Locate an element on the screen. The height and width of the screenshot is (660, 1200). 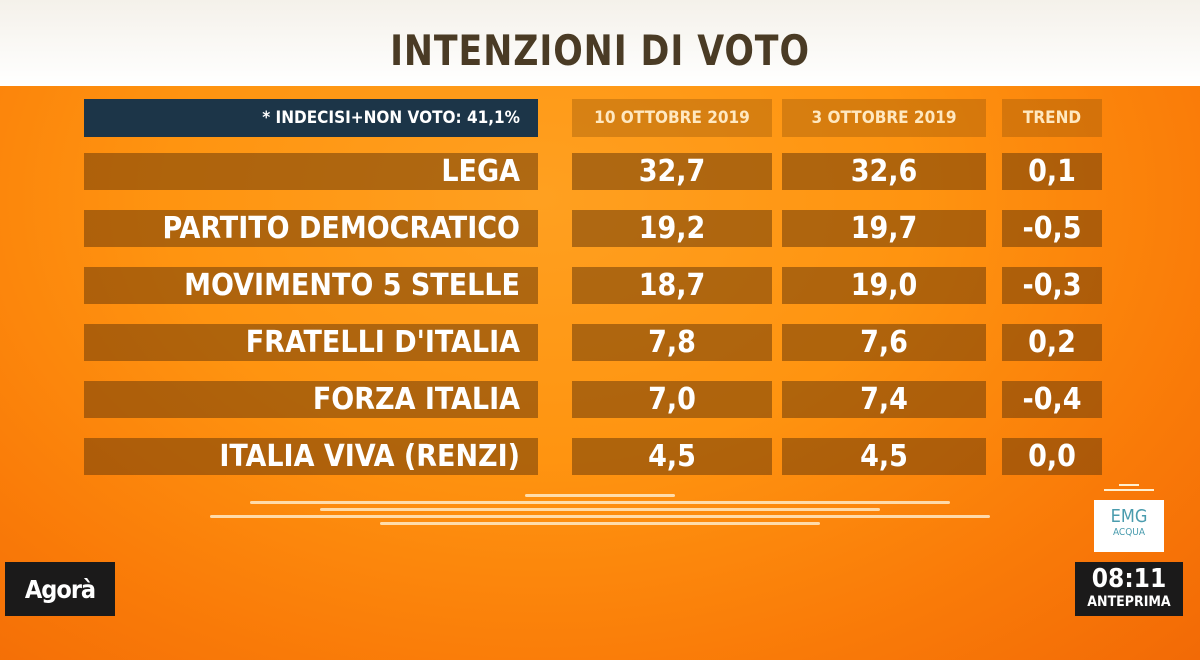
clock-time: 08:11 is located at coordinates (1129, 579).